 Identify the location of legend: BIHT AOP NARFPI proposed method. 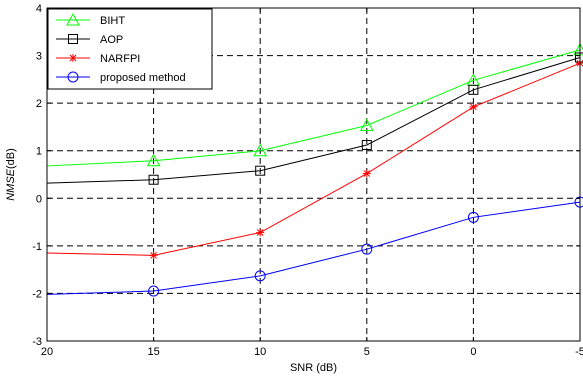
(130, 49).